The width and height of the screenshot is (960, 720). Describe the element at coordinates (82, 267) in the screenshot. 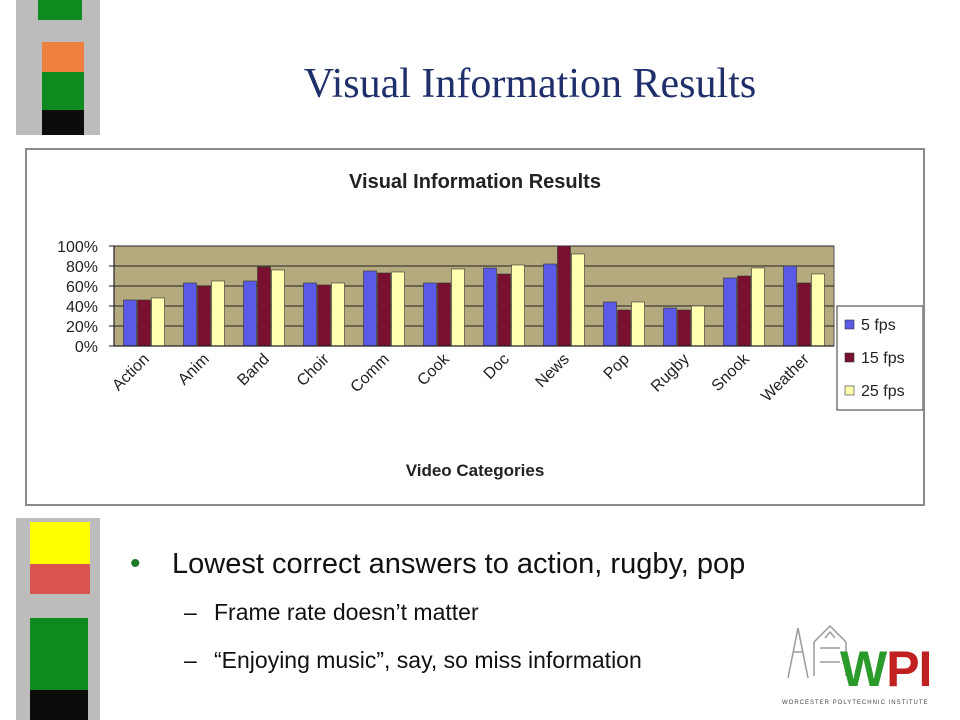

I see `y-tick-label: 80%` at that location.